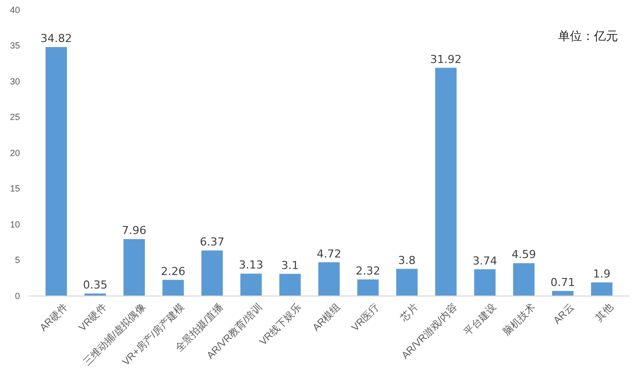 The width and height of the screenshot is (640, 389). I want to click on data-label: 3.13, so click(251, 265).